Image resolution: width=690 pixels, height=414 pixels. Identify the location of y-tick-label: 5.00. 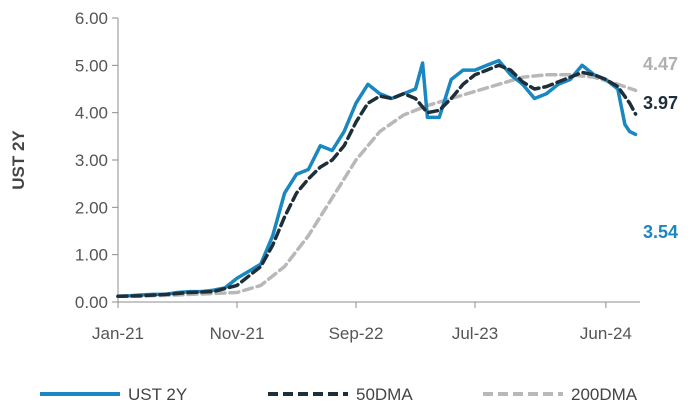
(91, 65).